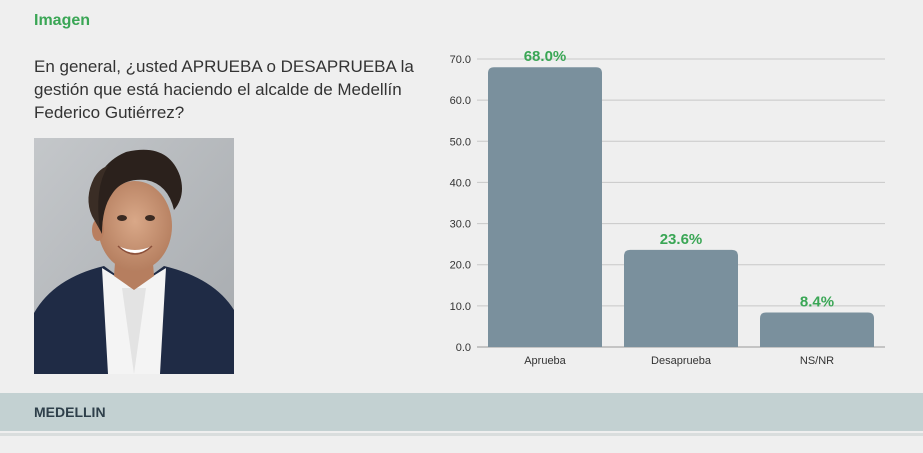  What do you see at coordinates (460, 266) in the screenshot?
I see `y-tick-label: 20.0` at bounding box center [460, 266].